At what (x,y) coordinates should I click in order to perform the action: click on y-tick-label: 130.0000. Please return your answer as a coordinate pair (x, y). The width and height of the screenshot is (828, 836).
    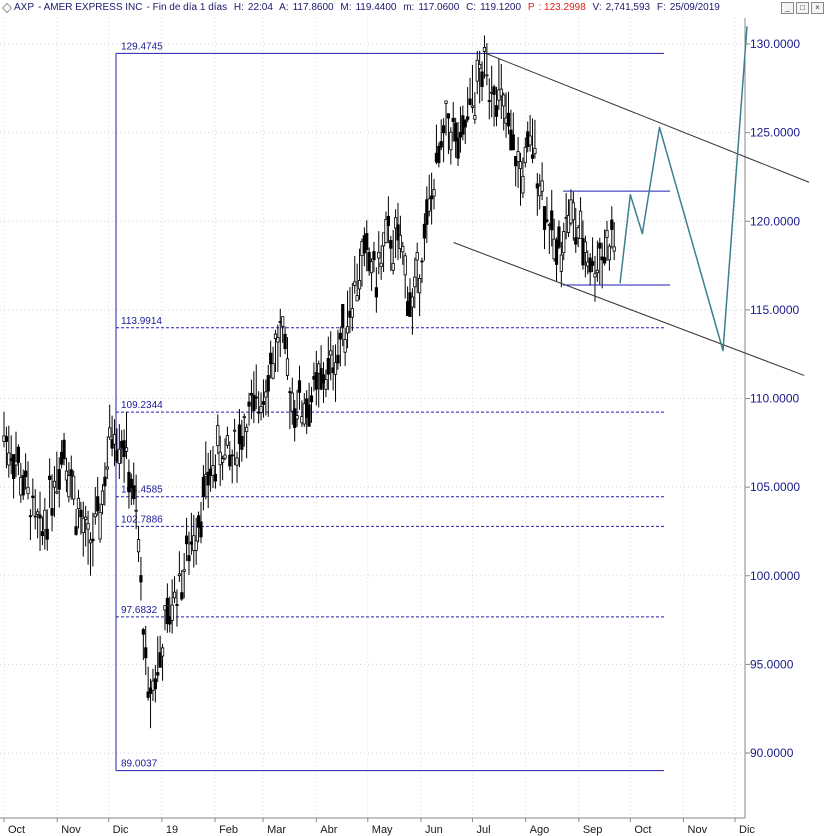
    Looking at the image, I should click on (775, 44).